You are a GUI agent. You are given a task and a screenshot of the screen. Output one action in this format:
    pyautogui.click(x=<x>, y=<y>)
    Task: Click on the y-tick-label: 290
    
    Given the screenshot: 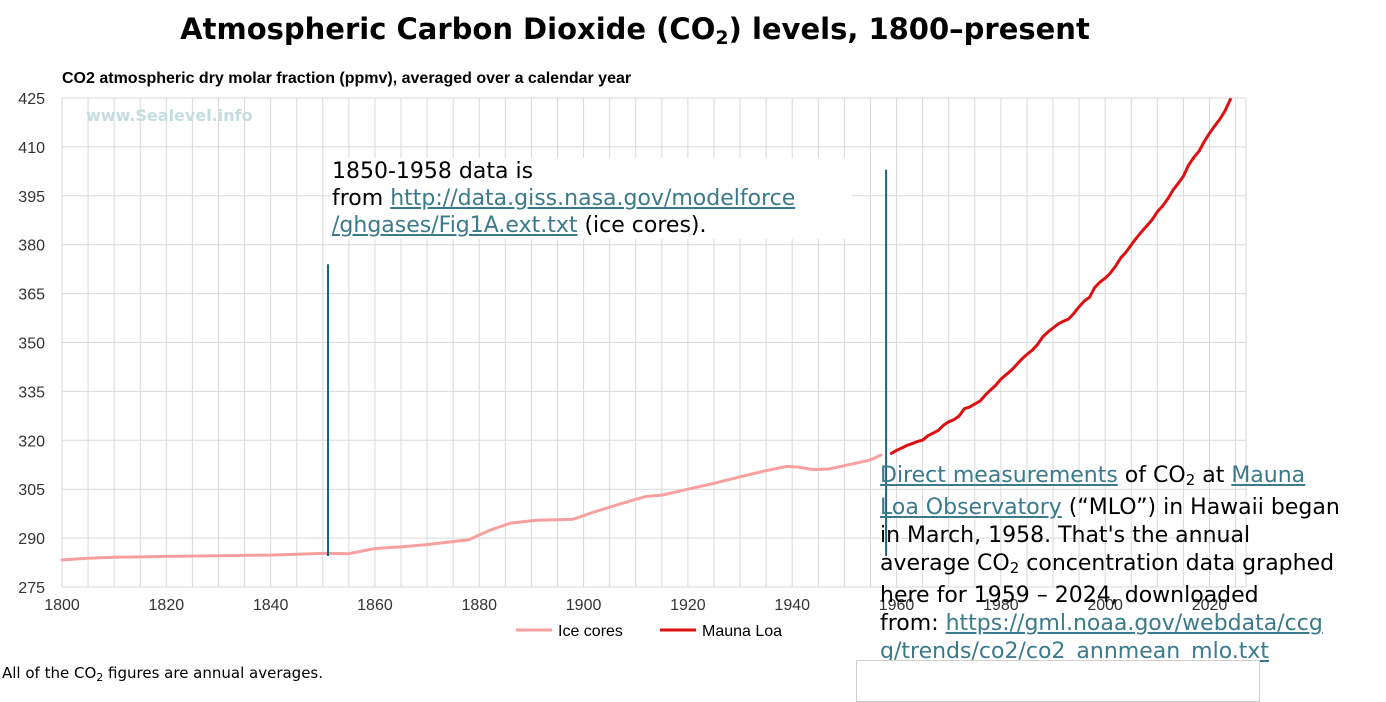 What is the action you would take?
    pyautogui.click(x=31, y=539)
    